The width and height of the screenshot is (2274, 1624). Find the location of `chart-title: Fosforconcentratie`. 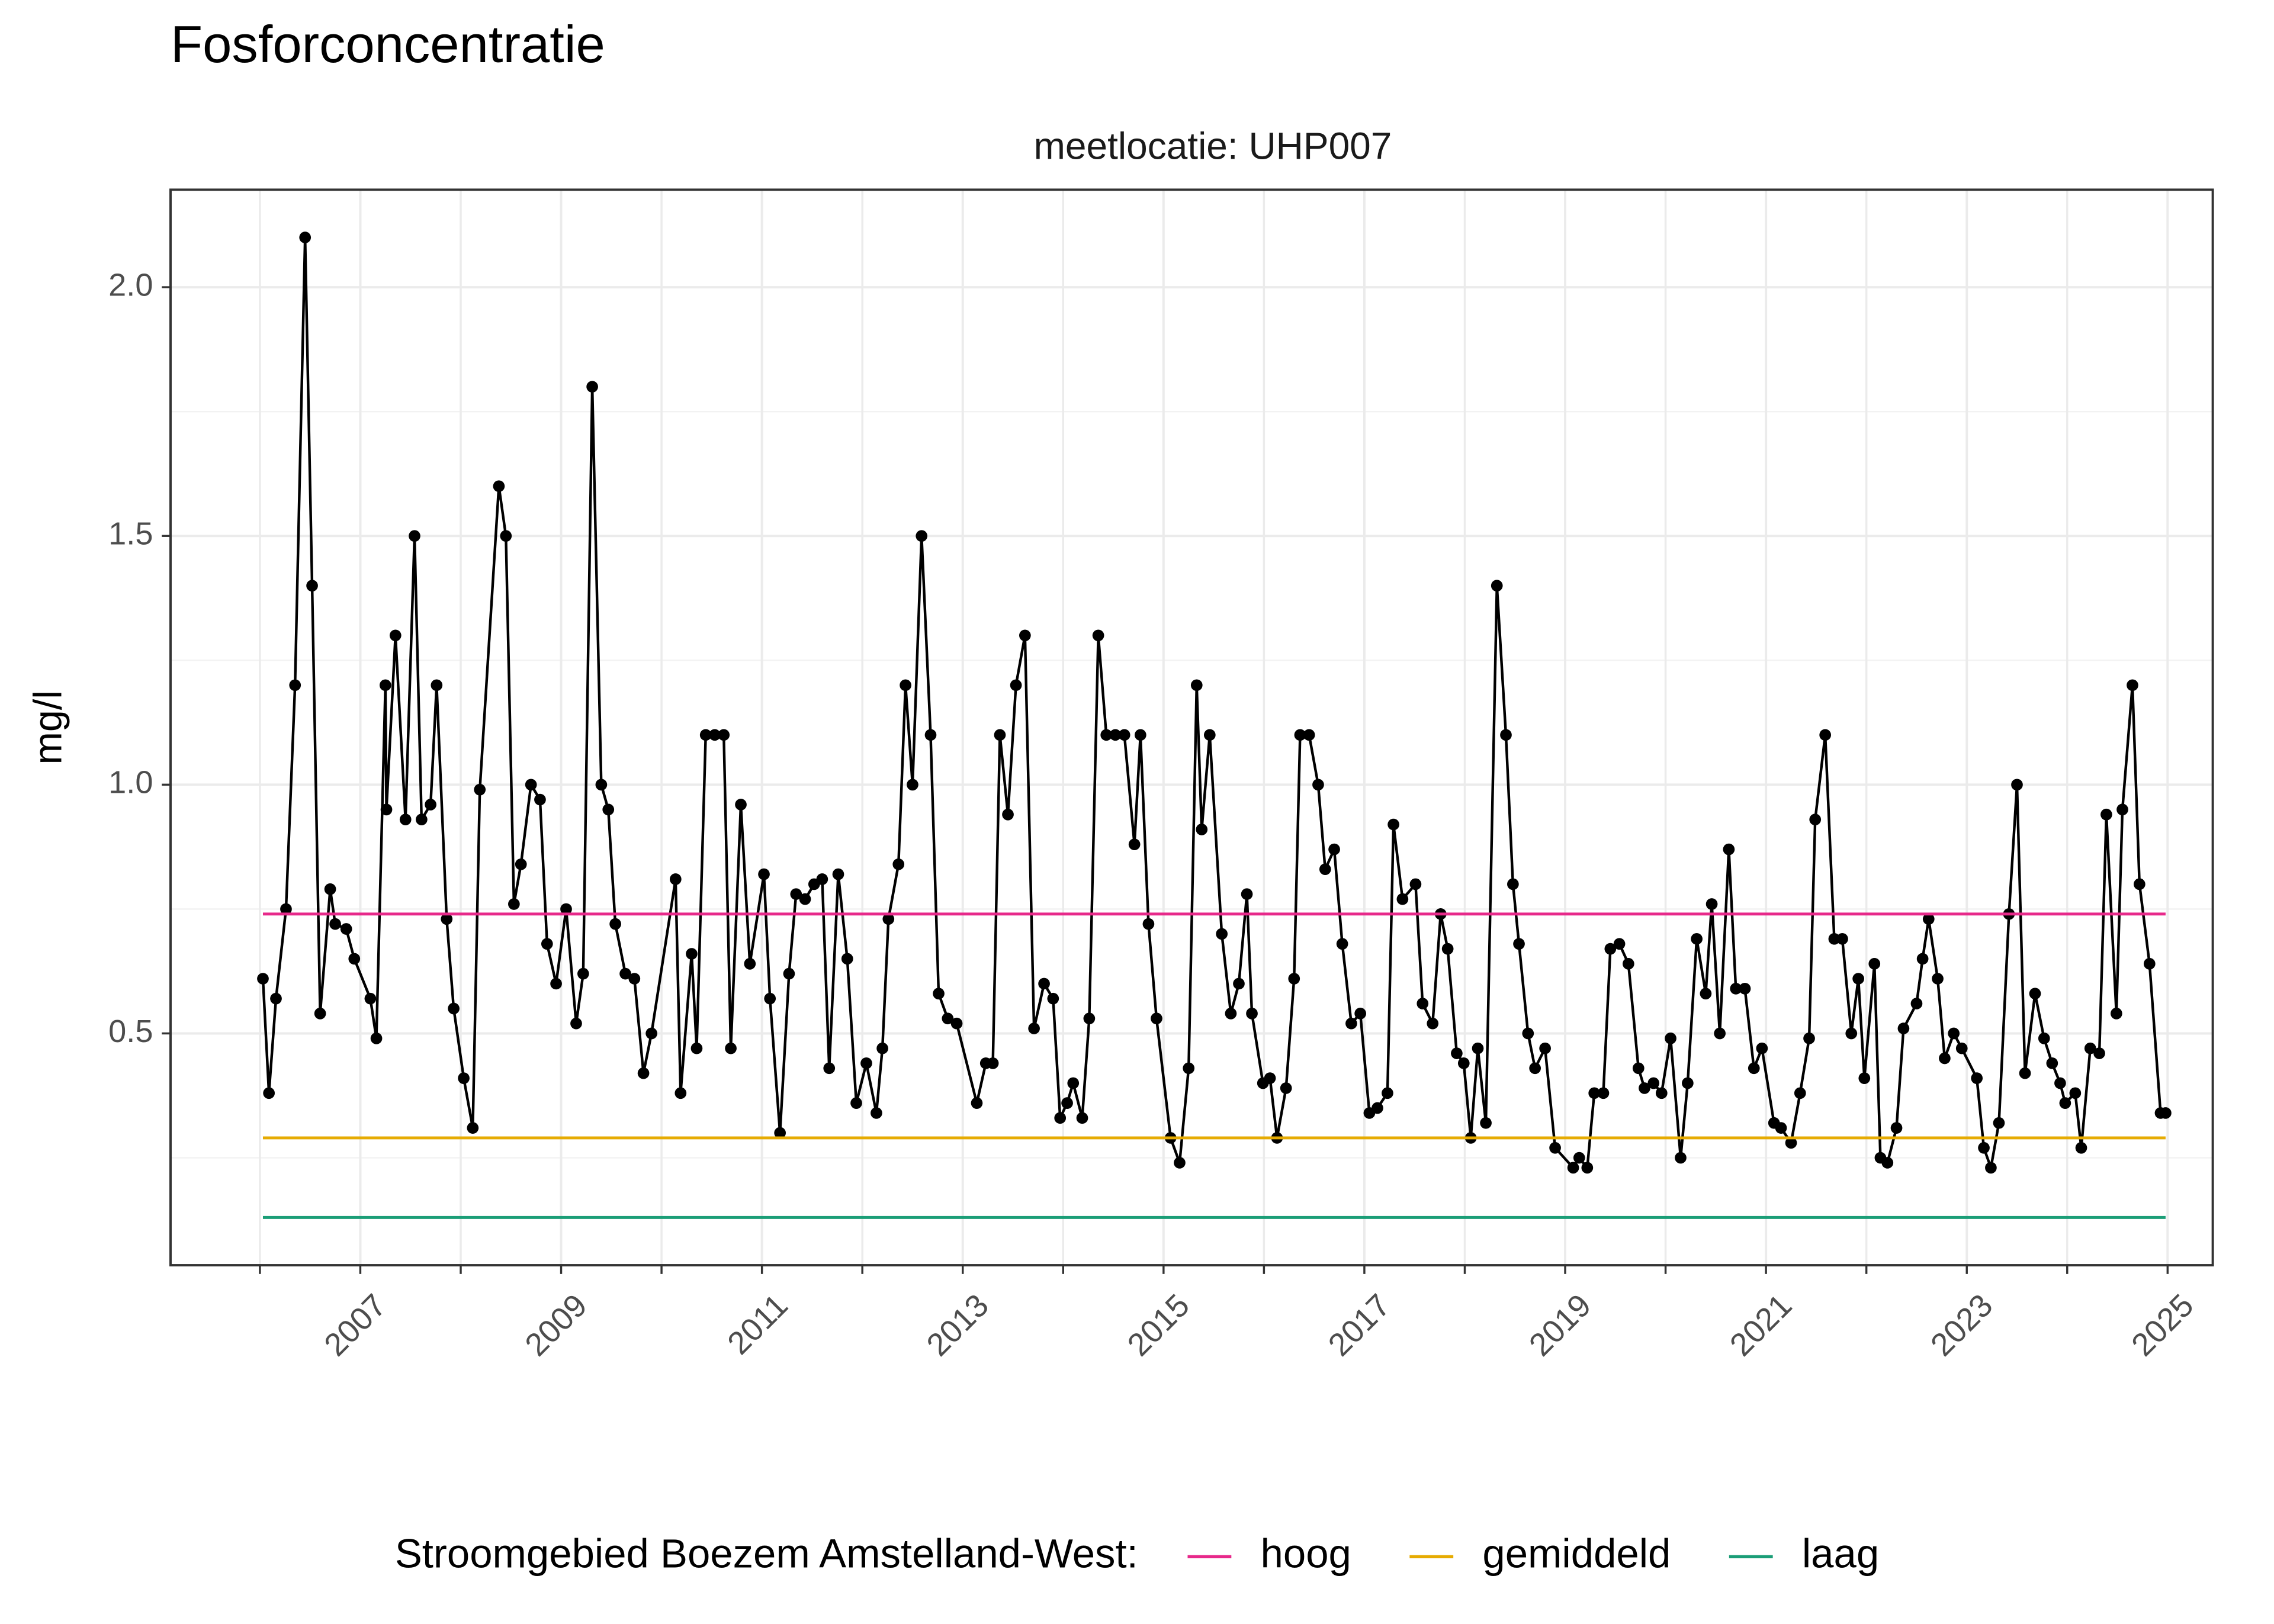

chart-title: Fosforconcentratie is located at coordinates (388, 44).